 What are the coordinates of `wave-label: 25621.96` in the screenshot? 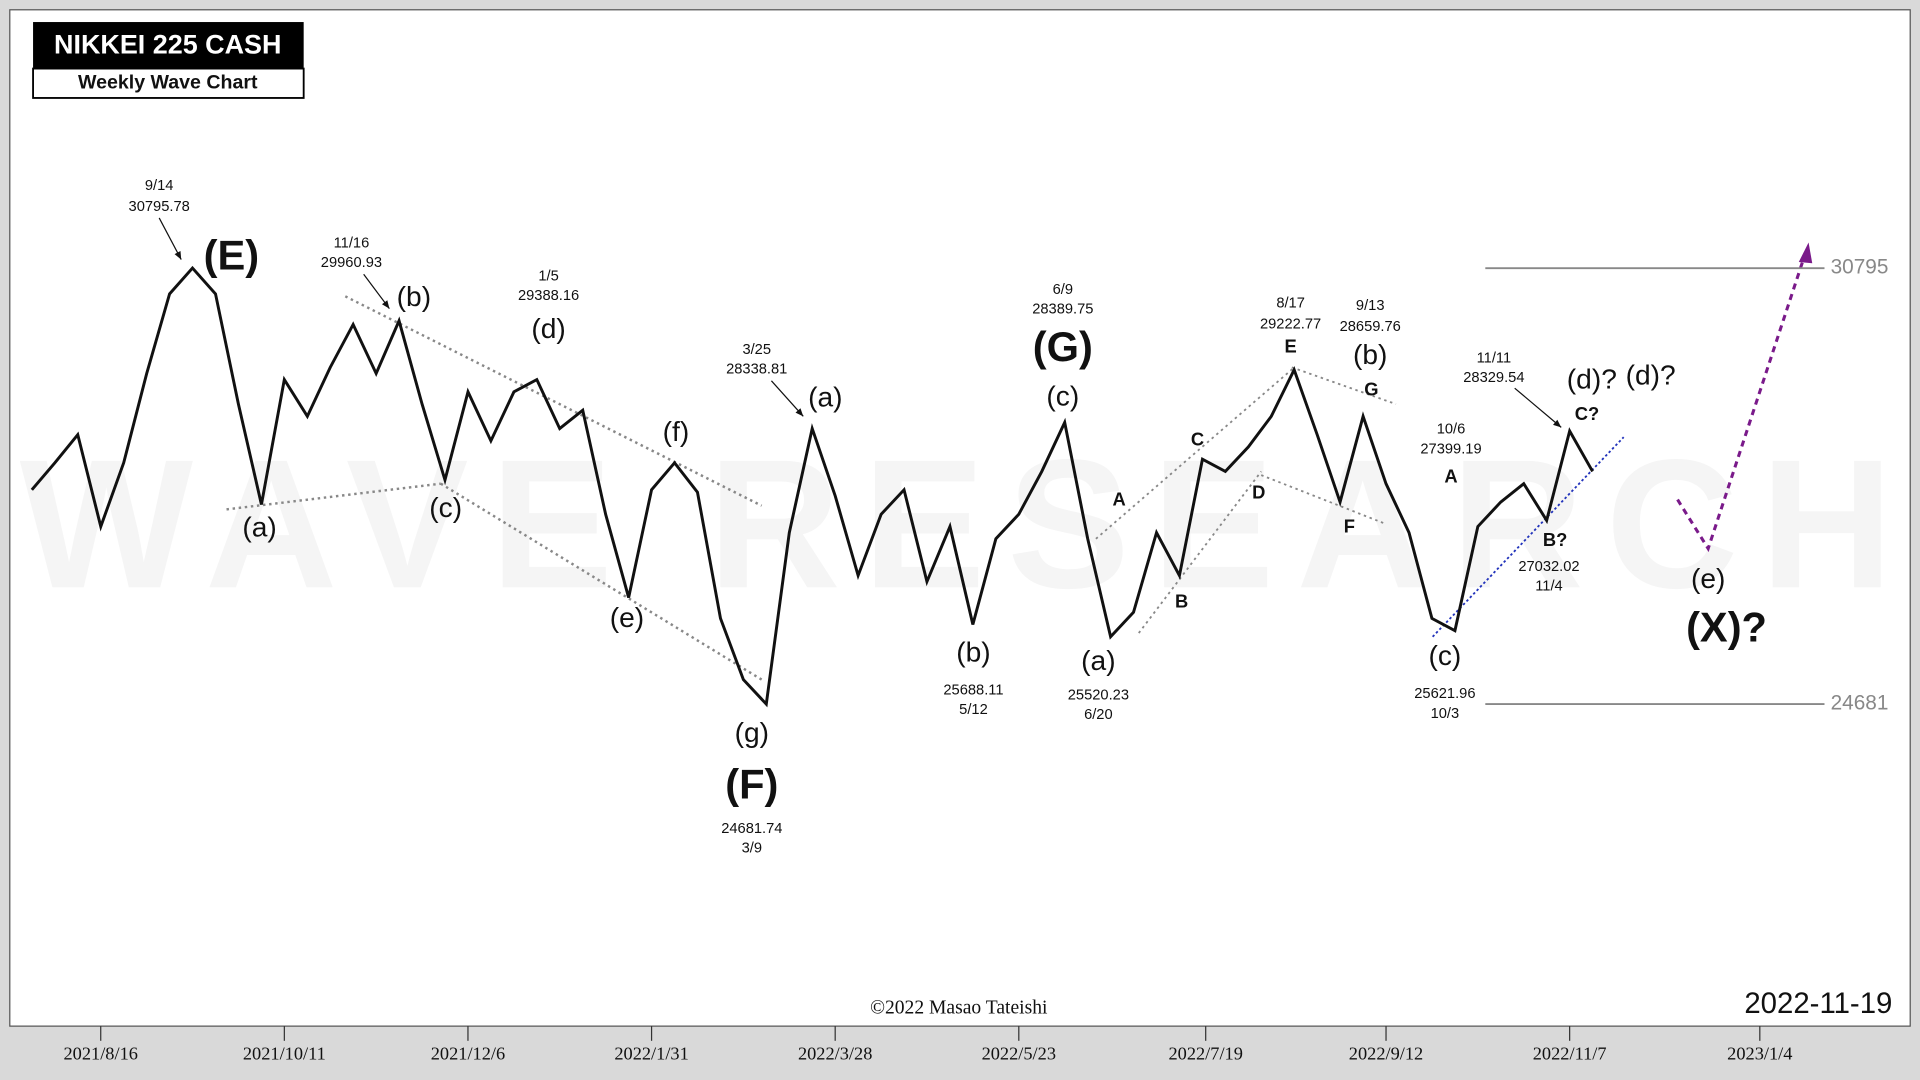 It's located at (1444, 694).